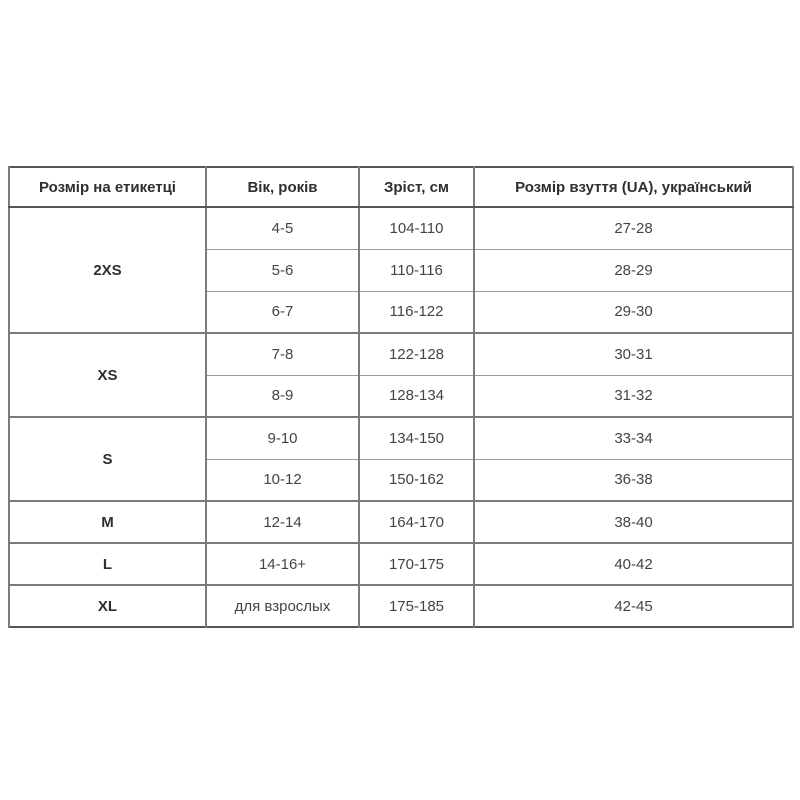 The height and width of the screenshot is (800, 800). I want to click on size-label-cell: XS, so click(107, 375).